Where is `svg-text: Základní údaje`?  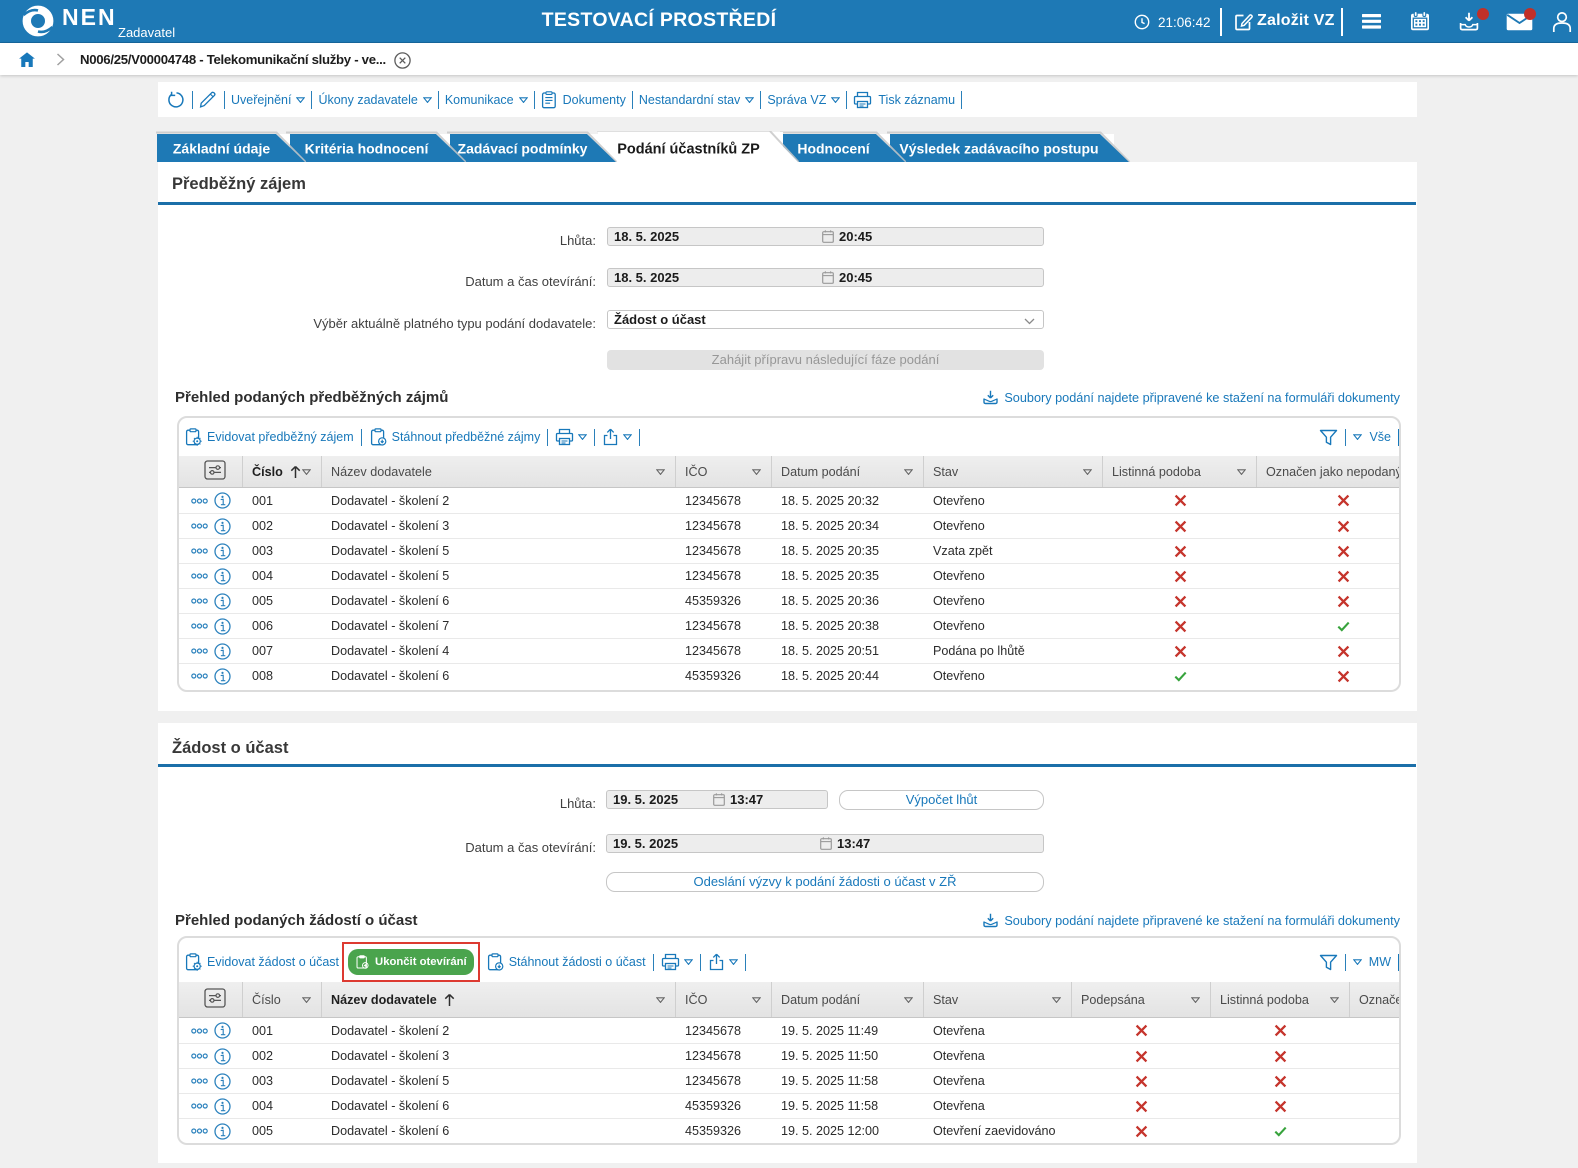
svg-text: Základní údaje is located at coordinates (221, 149).